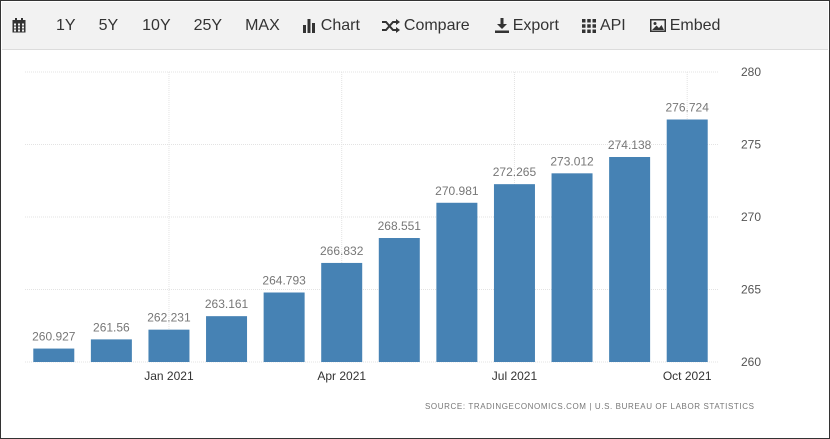  I want to click on chart-button-label: Chart, so click(340, 25).